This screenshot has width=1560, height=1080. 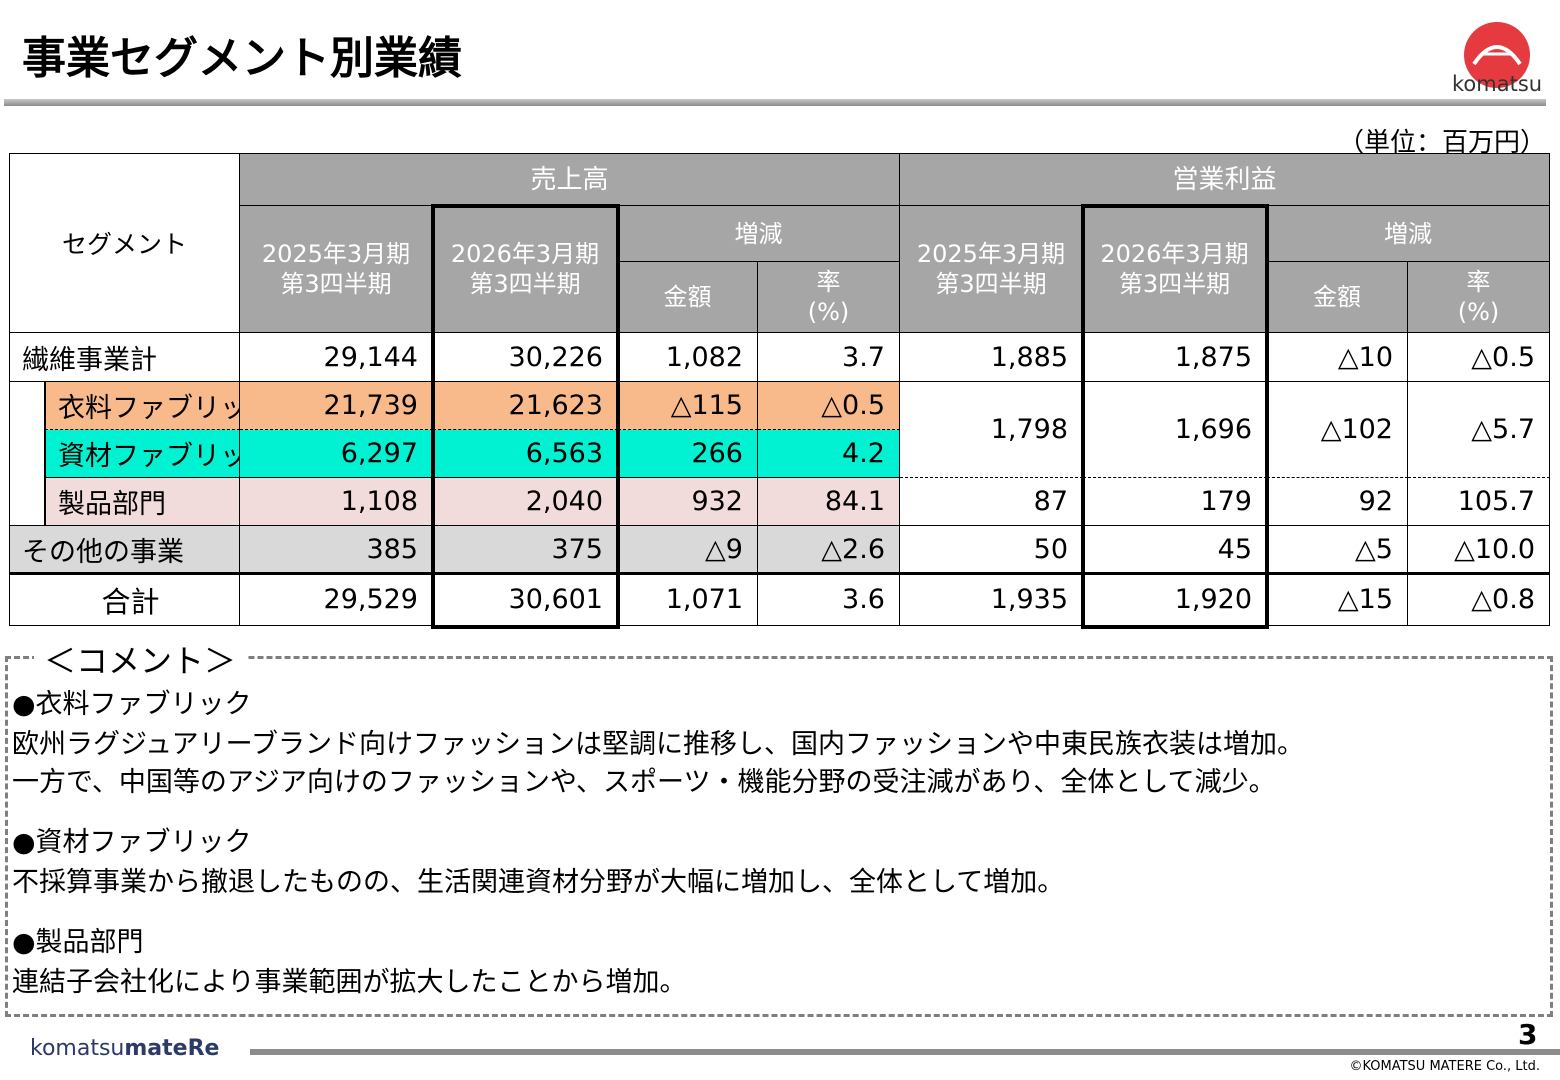 I want to click on header-line: 率, so click(x=828, y=282).